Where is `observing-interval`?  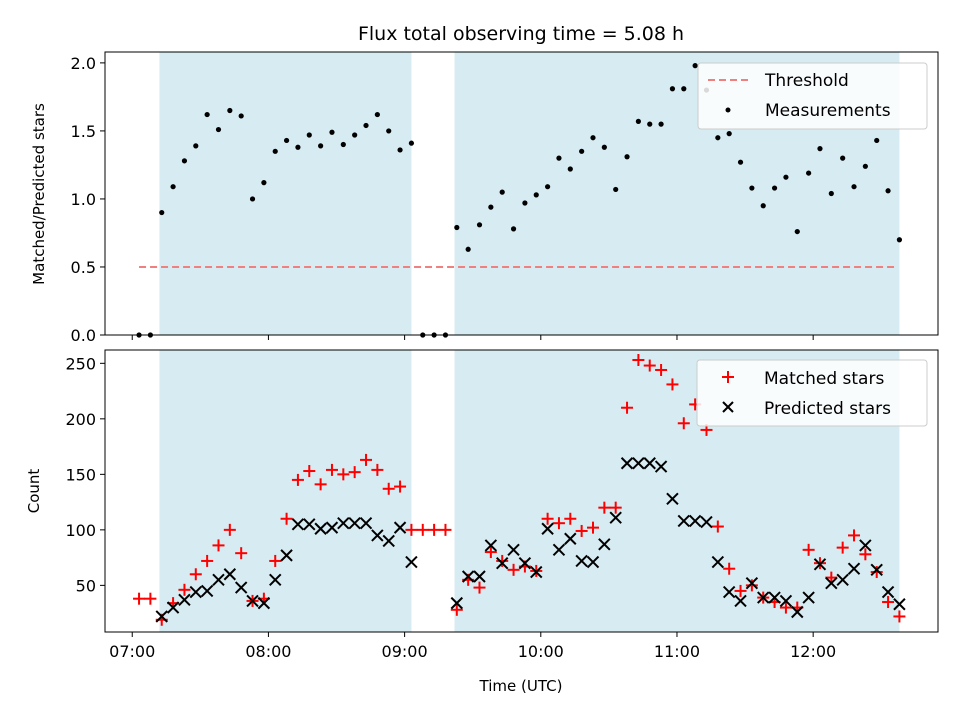
observing-interval is located at coordinates (285, 193).